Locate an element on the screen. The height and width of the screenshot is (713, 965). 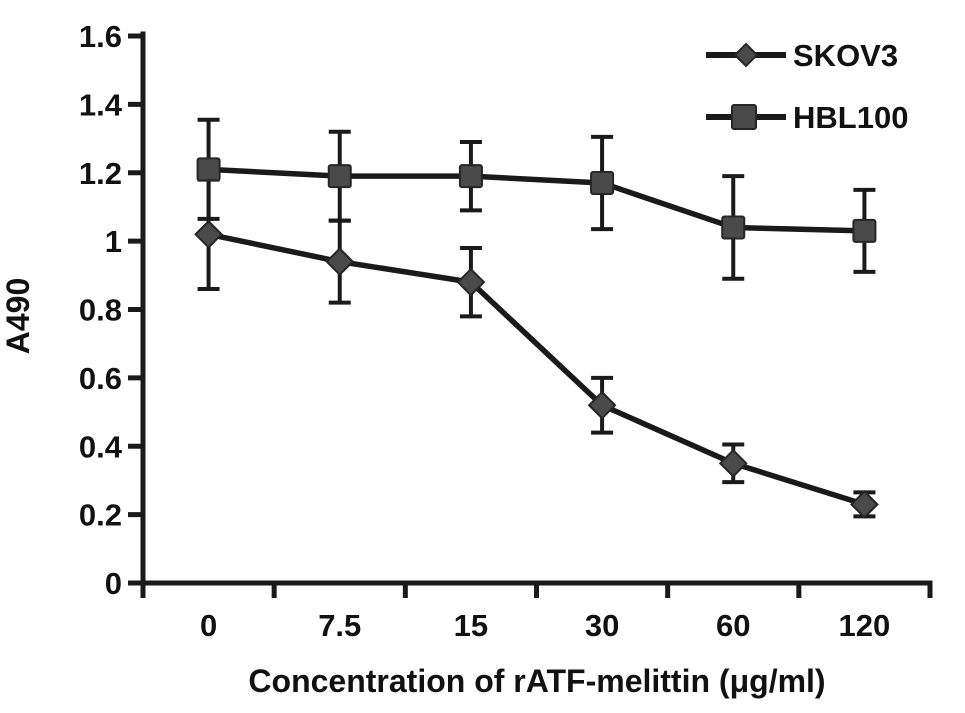
x-tick-label: 60 is located at coordinates (733, 625).